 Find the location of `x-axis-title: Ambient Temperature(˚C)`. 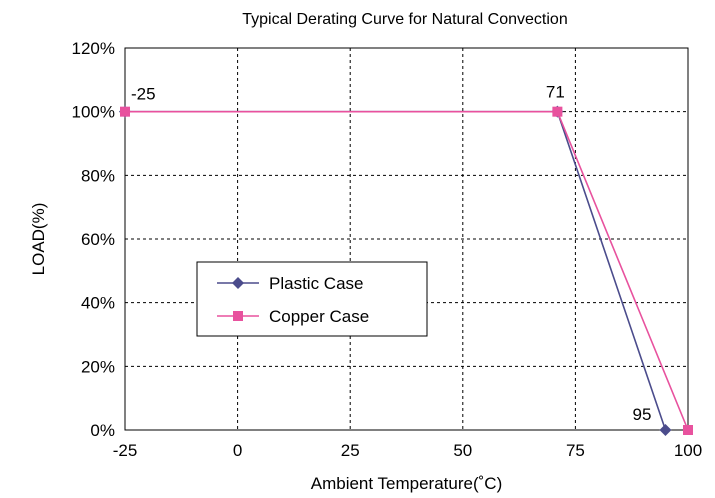

x-axis-title: Ambient Temperature(˚C) is located at coordinates (406, 483).